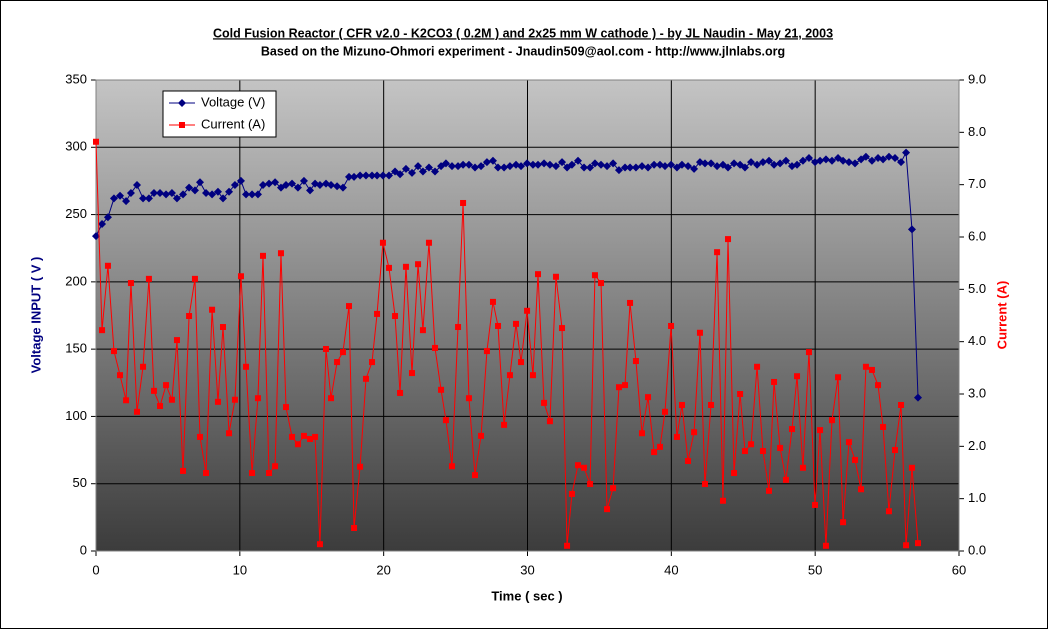 The width and height of the screenshot is (1049, 630). What do you see at coordinates (815, 569) in the screenshot?
I see `x-tick-label: 50` at bounding box center [815, 569].